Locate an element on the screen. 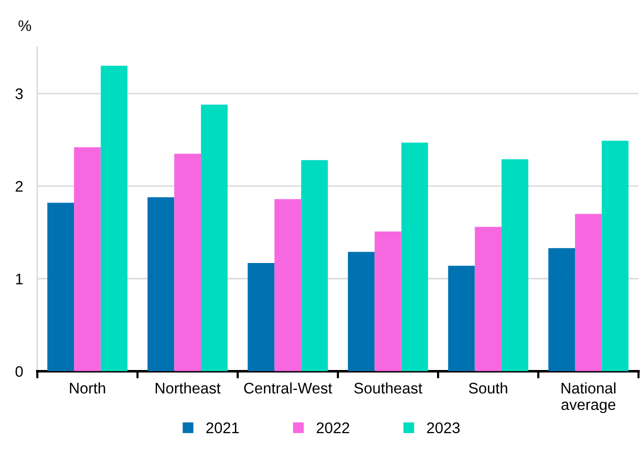 The width and height of the screenshot is (643, 450). x-tick-label: South is located at coordinates (488, 388).